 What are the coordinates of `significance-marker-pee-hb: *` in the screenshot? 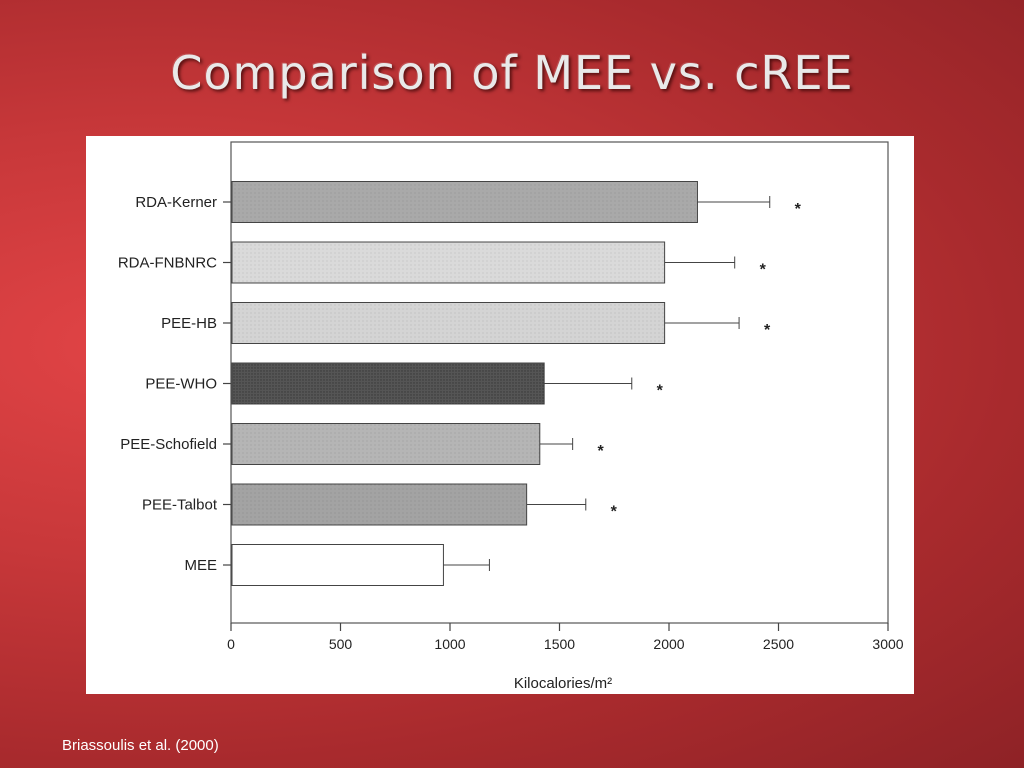 It's located at (767, 330).